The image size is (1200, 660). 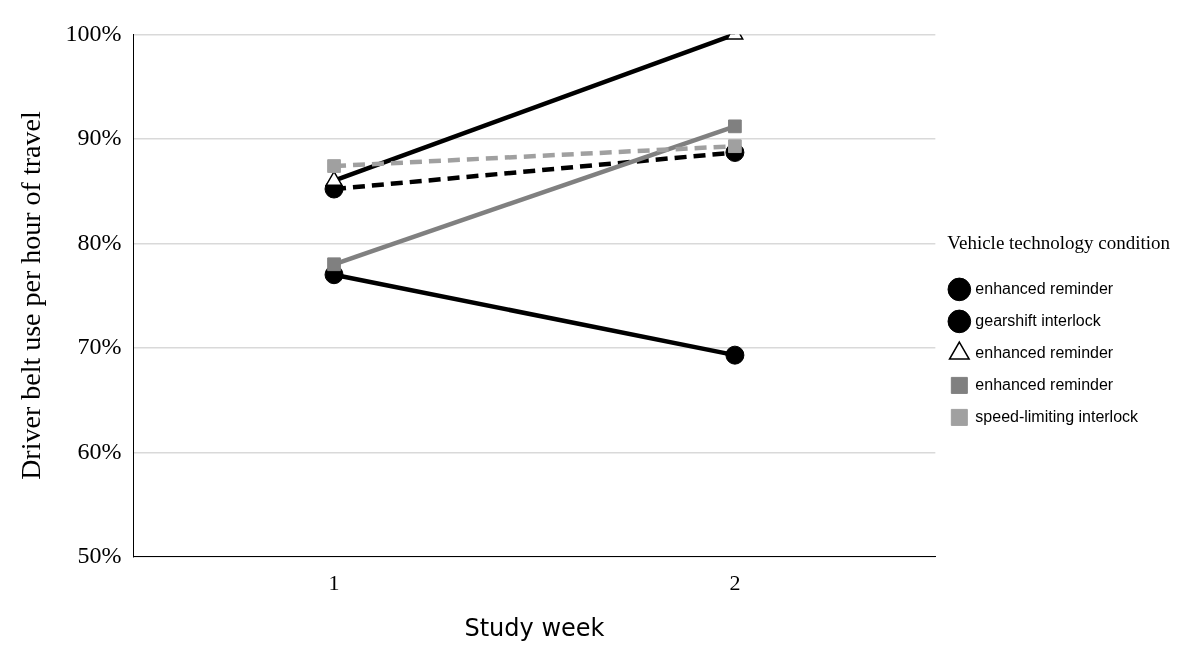 What do you see at coordinates (99, 450) in the screenshot?
I see `y-tick-label: 60%` at bounding box center [99, 450].